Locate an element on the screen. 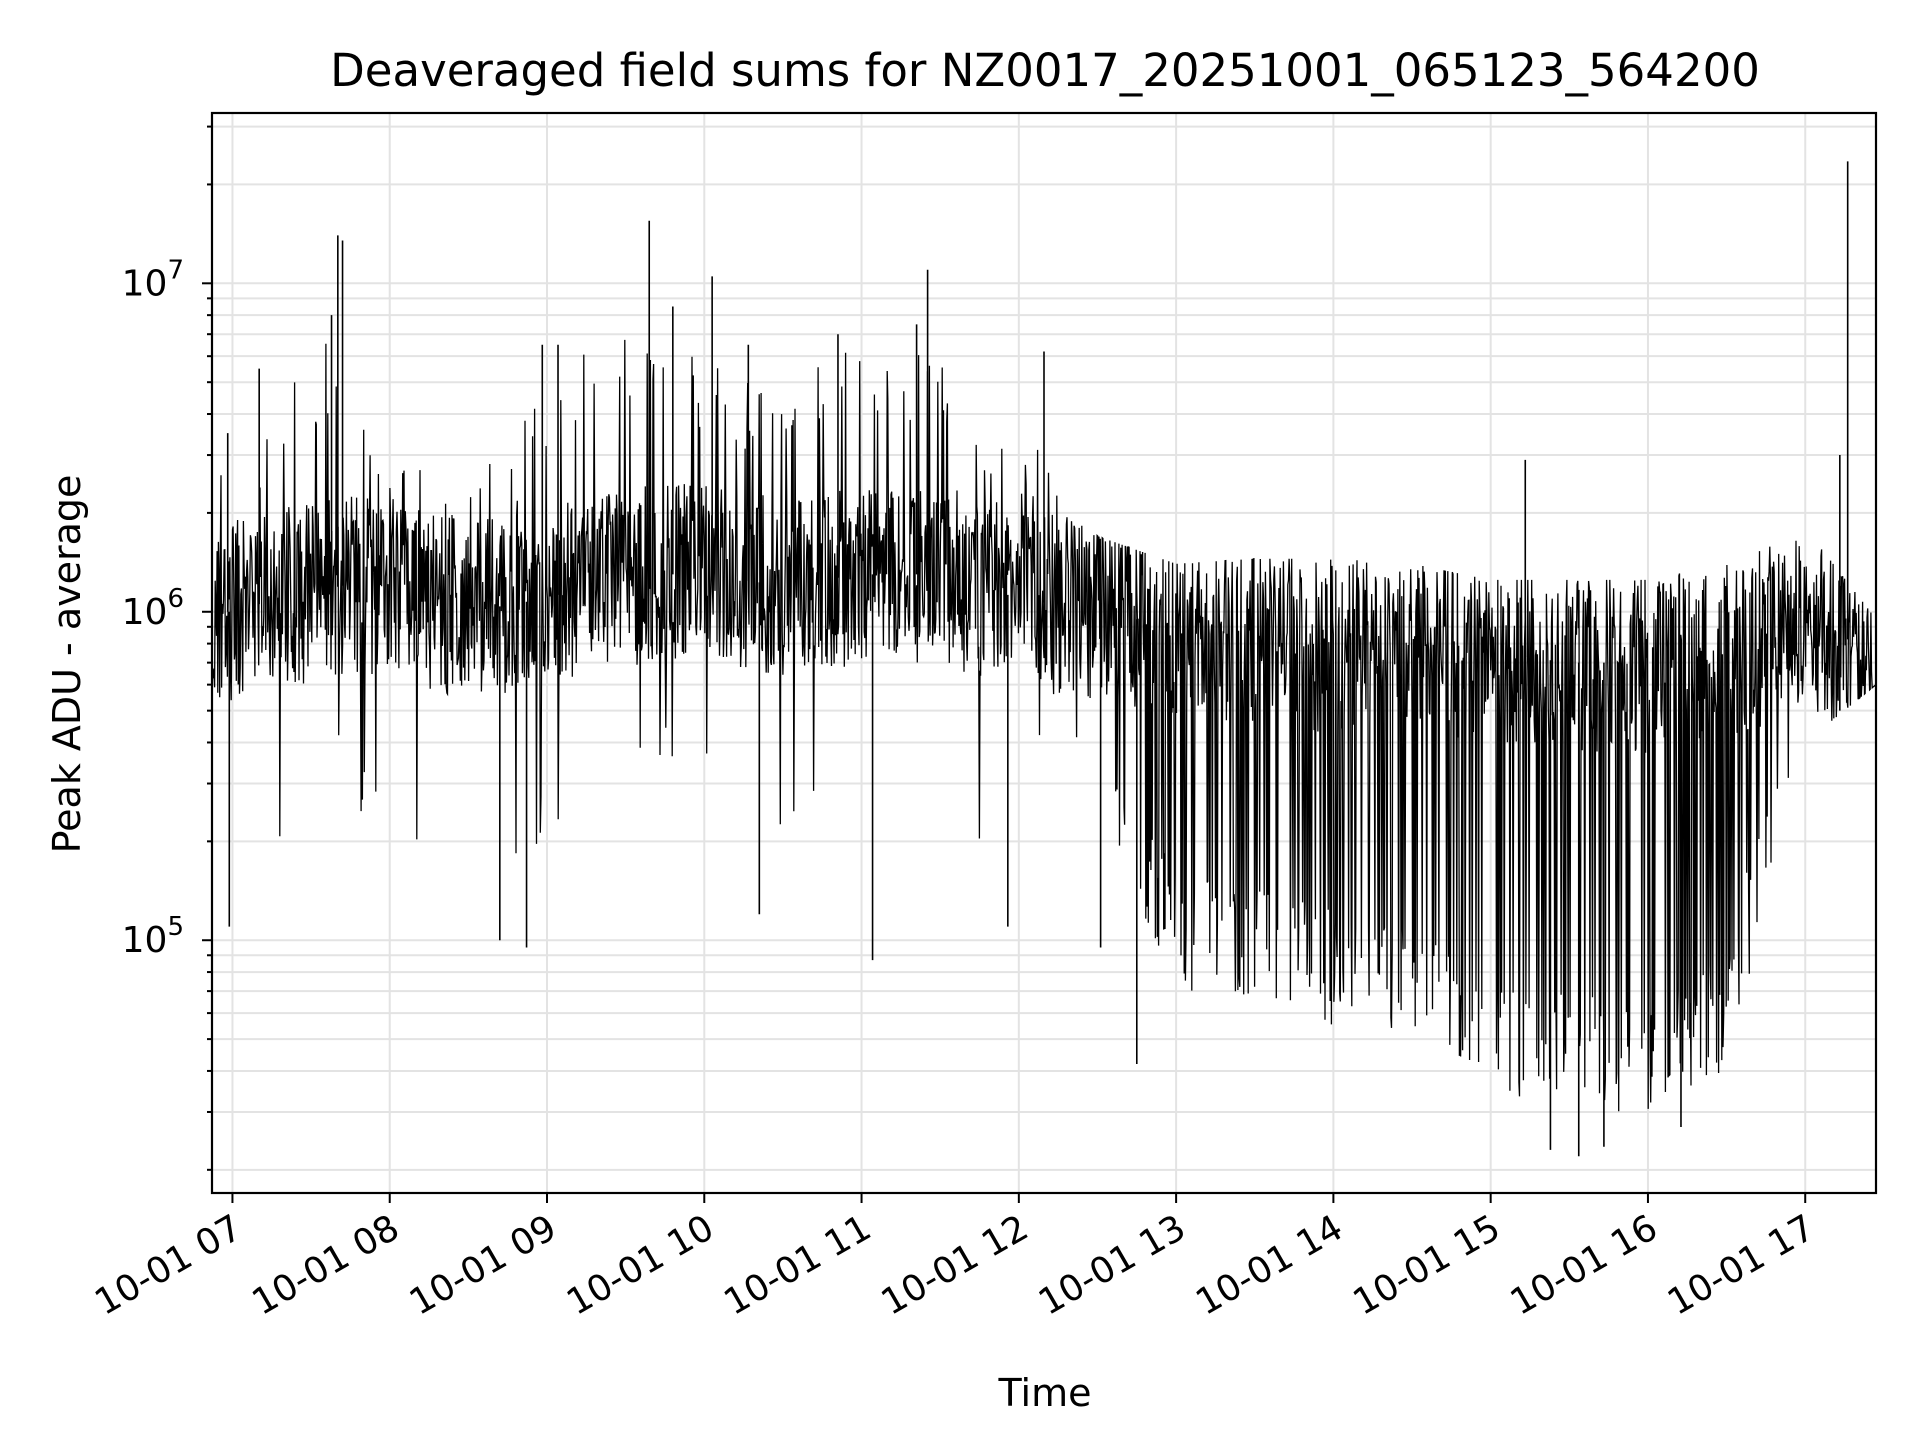 The height and width of the screenshot is (1440, 1920). y-tick-label: 10⁶ is located at coordinates (153, 608).